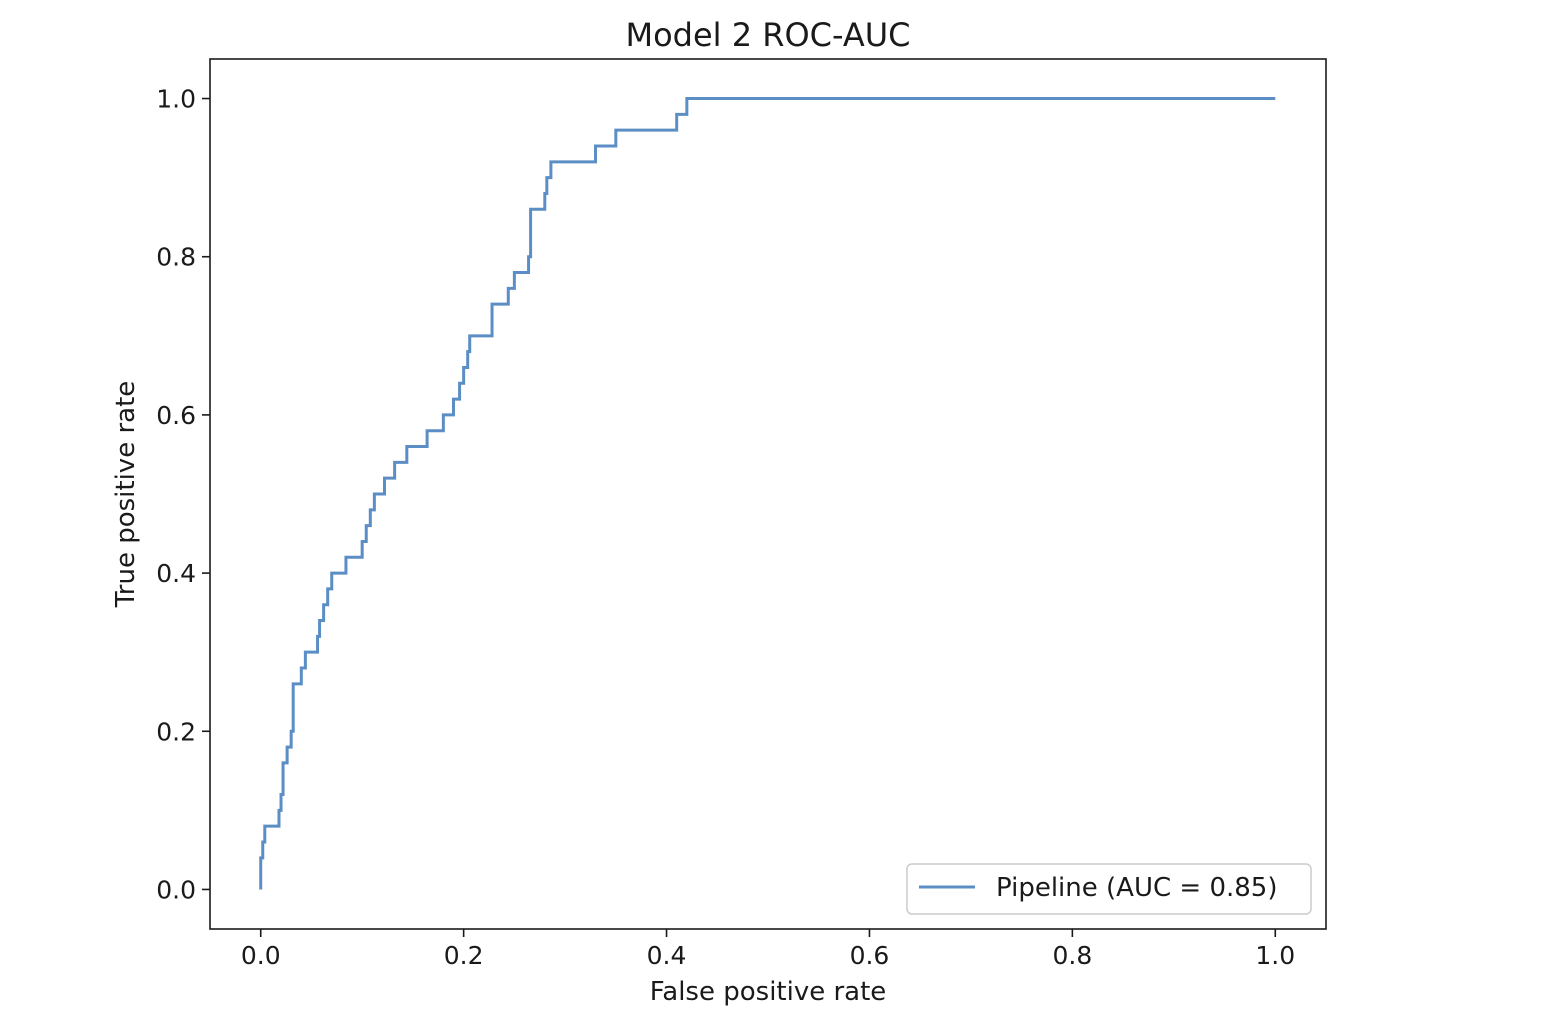 The image size is (1554, 1028). I want to click on x-tick-label: 0.8, so click(1072, 955).